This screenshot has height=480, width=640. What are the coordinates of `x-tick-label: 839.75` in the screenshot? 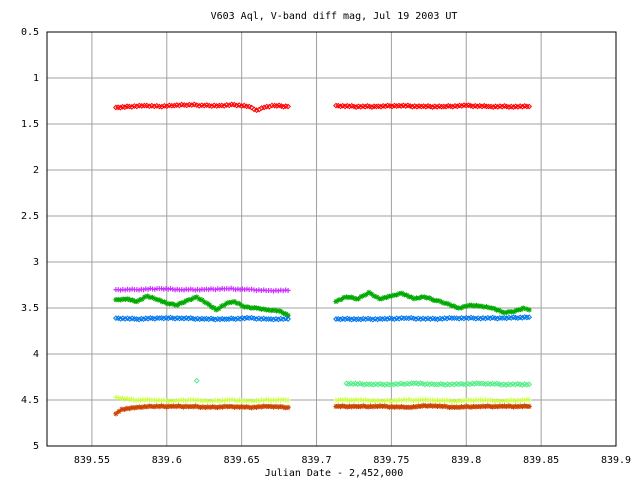 It's located at (391, 460).